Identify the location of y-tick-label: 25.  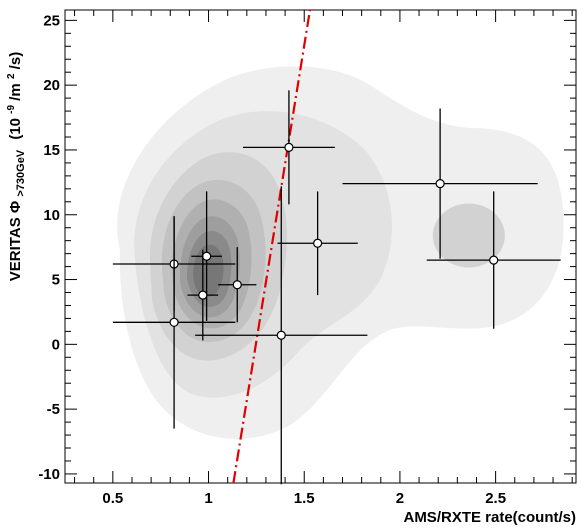
(51, 20).